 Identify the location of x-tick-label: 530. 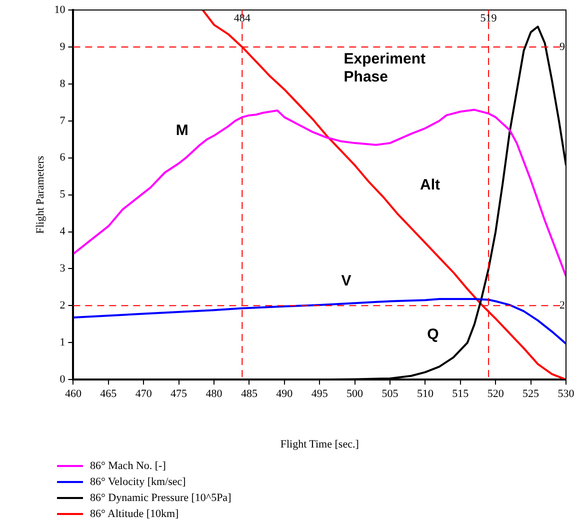
(566, 394).